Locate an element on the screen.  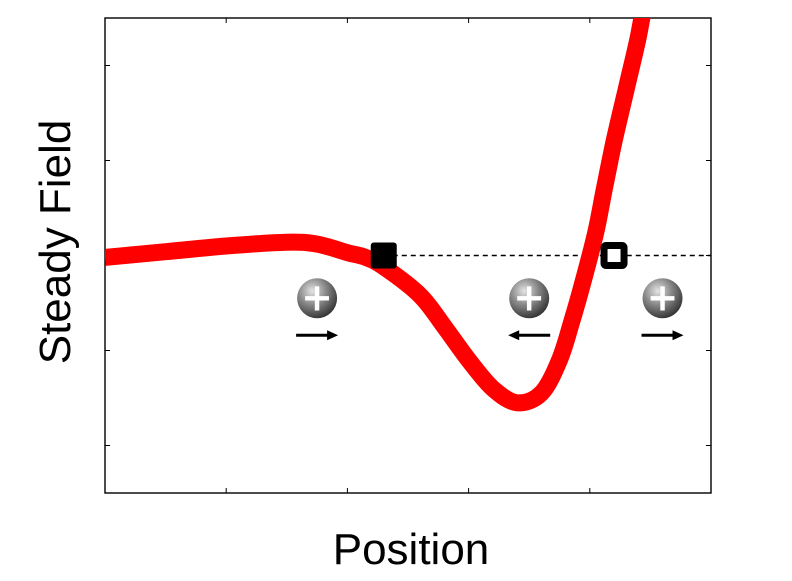
particle-layer: + + + is located at coordinates (490, 308).